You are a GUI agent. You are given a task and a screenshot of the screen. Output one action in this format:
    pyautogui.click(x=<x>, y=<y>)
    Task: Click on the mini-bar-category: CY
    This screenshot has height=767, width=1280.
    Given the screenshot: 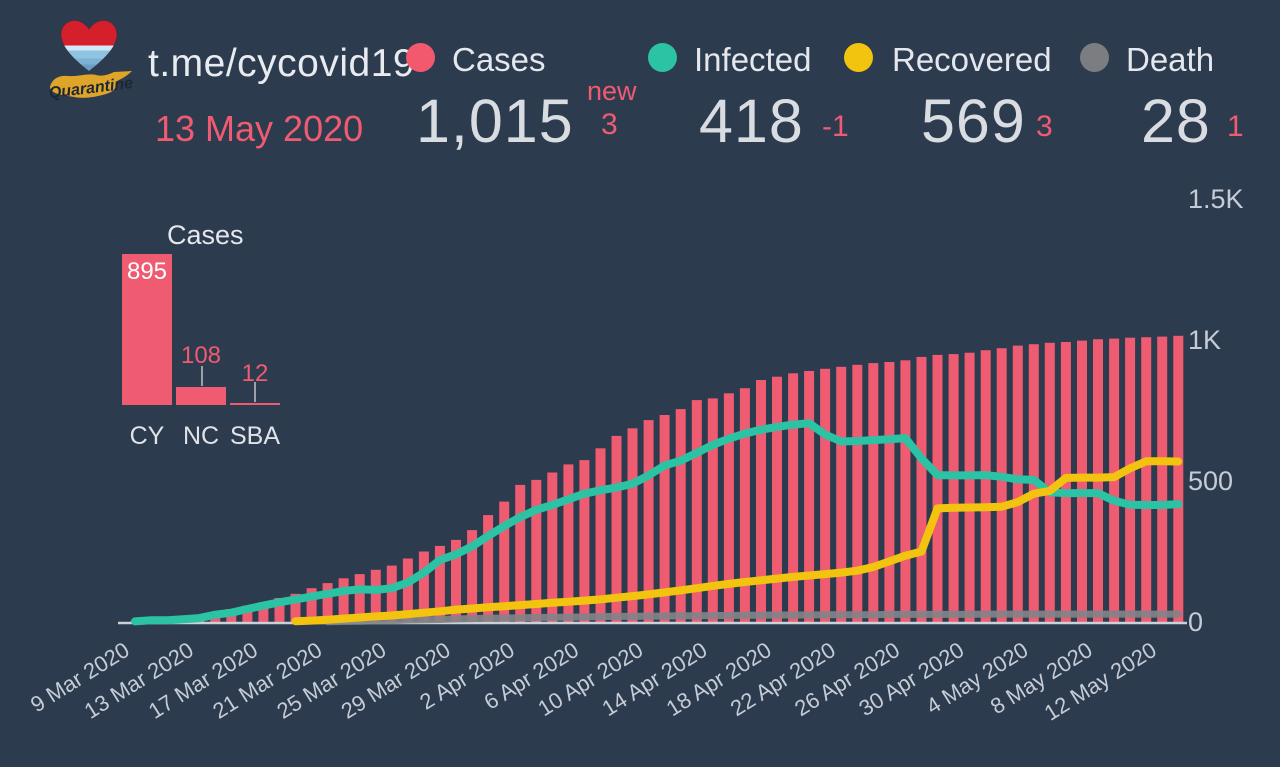 What is the action you would take?
    pyautogui.click(x=147, y=436)
    